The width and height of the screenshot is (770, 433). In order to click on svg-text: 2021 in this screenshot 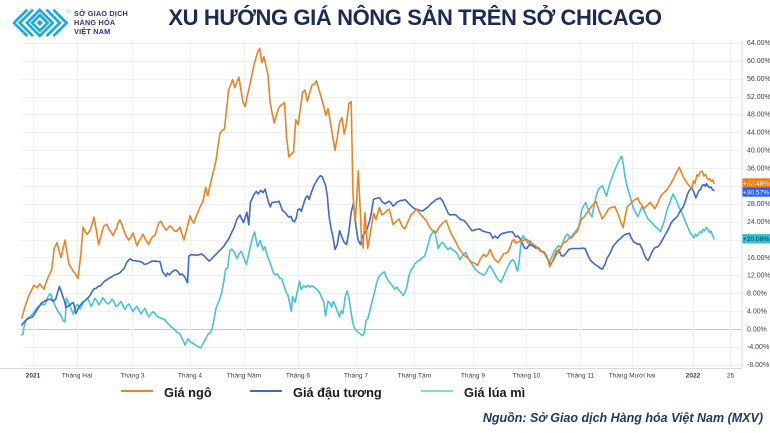, I will do `click(33, 376)`.